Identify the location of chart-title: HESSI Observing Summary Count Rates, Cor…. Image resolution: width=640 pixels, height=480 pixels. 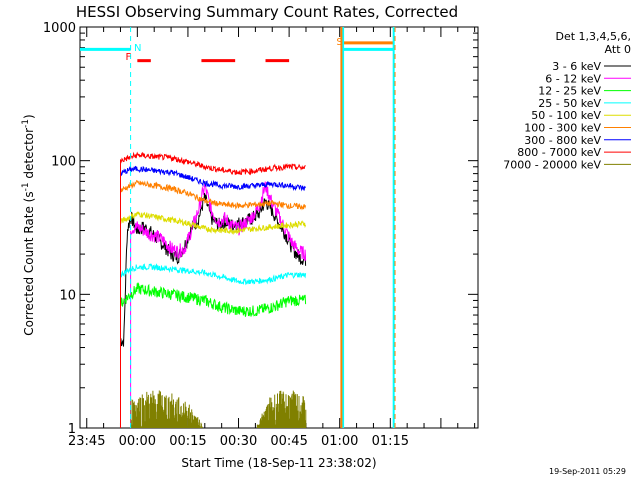
(267, 12).